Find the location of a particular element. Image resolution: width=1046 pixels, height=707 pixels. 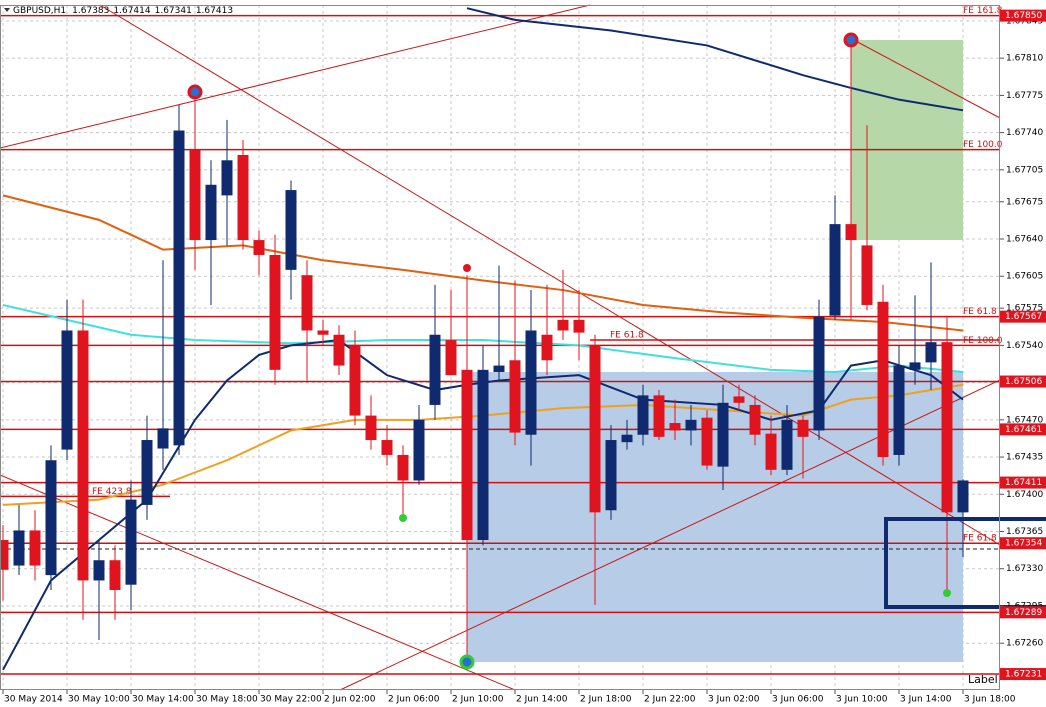

box-drawing is located at coordinates (965, 563).